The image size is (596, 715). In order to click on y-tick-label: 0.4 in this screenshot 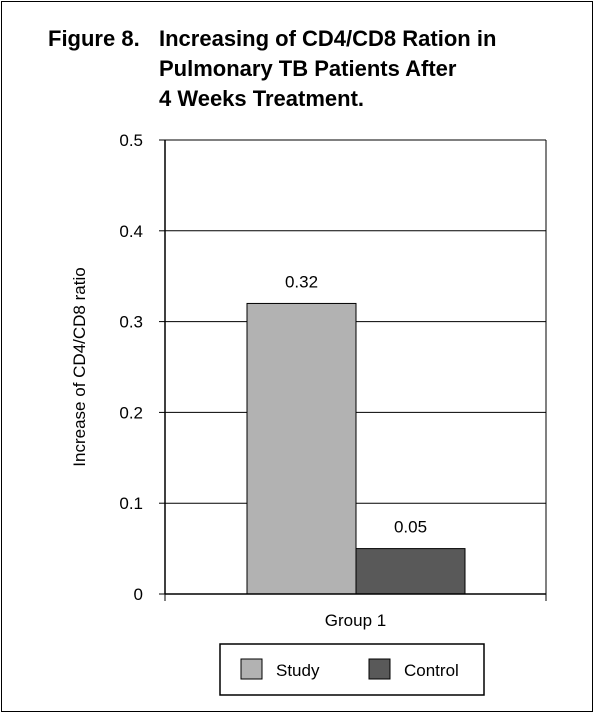, I will do `click(131, 231)`.